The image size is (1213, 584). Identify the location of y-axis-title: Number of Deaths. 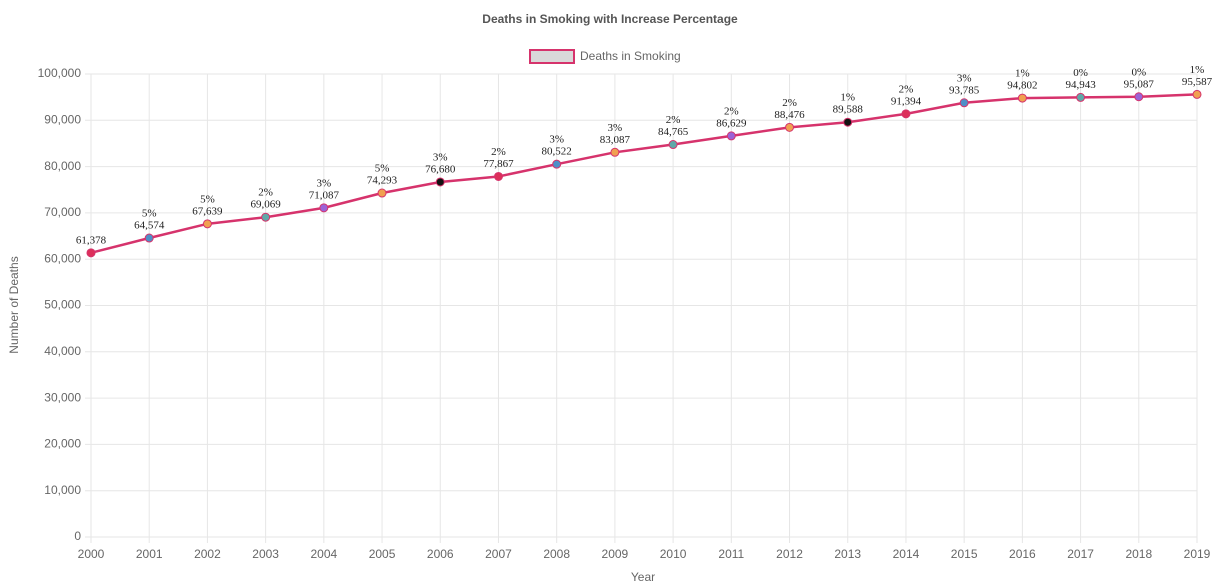
(14, 304).